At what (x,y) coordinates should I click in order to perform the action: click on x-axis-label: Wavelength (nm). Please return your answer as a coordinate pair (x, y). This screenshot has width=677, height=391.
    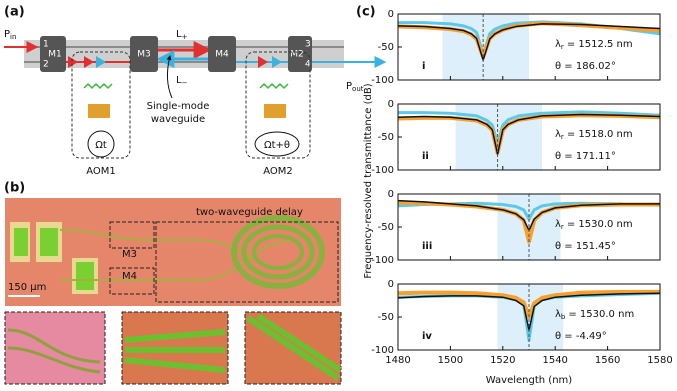
    Looking at the image, I should click on (529, 380).